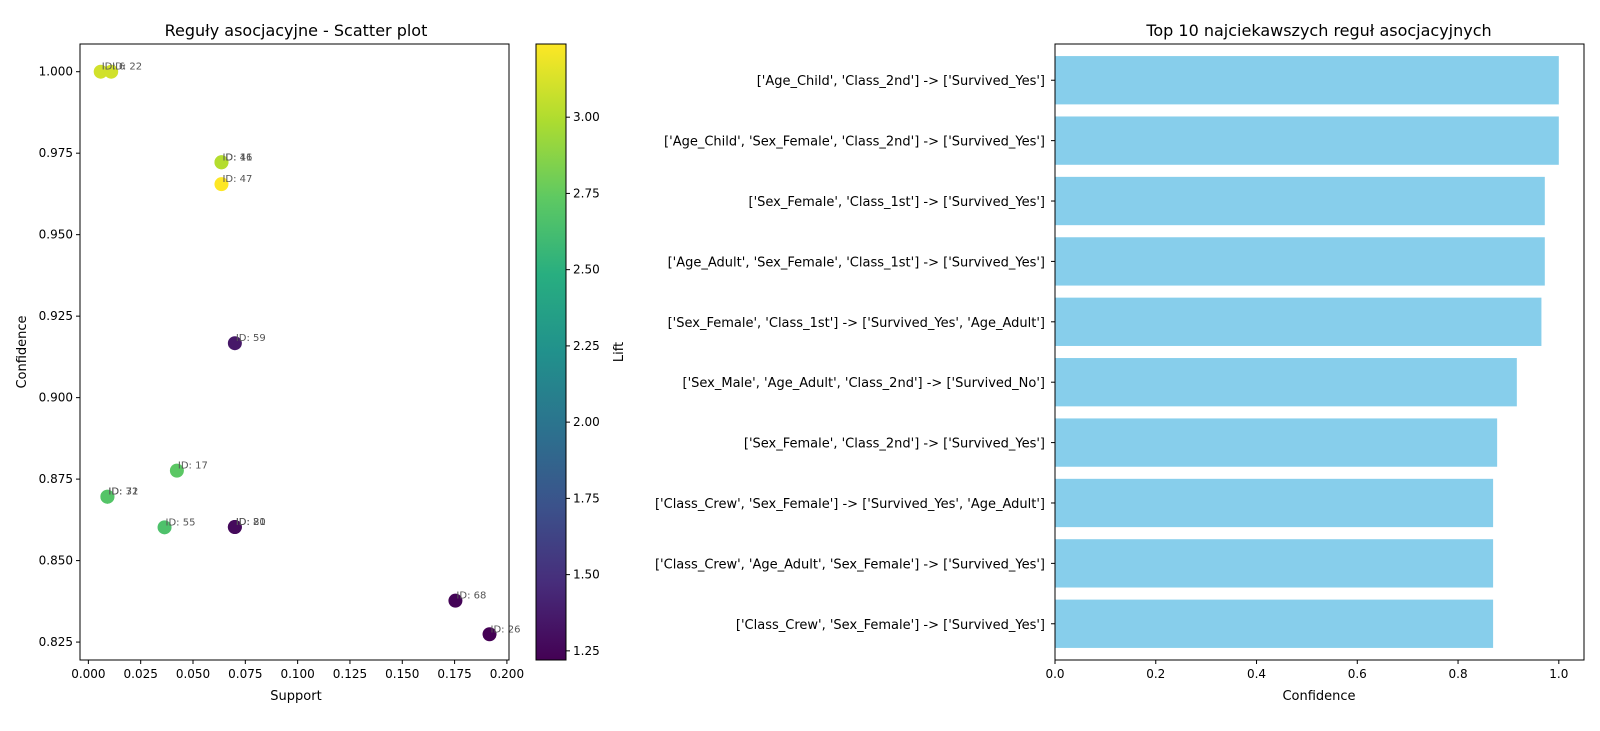 Image resolution: width=1600 pixels, height=731 pixels. Describe the element at coordinates (296, 30) in the screenshot. I see `scatter-title: Reguły asocjacyjne - Scatter plot` at that location.